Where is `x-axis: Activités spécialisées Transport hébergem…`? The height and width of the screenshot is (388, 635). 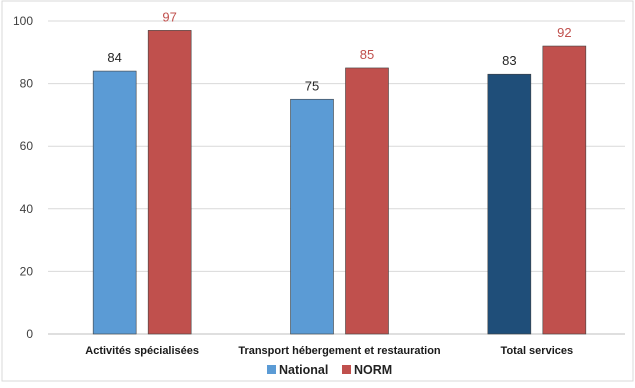
x-axis: Activités spécialisées Transport hébergem… is located at coordinates (329, 351).